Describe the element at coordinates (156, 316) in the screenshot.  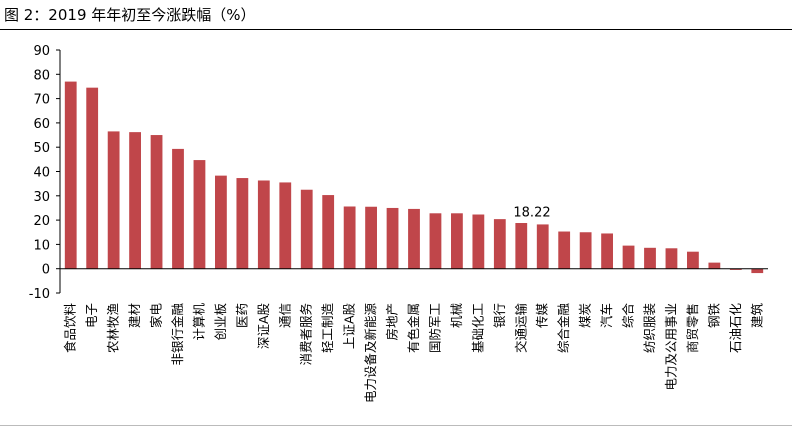
I see `x-tick-label: 家电` at that location.